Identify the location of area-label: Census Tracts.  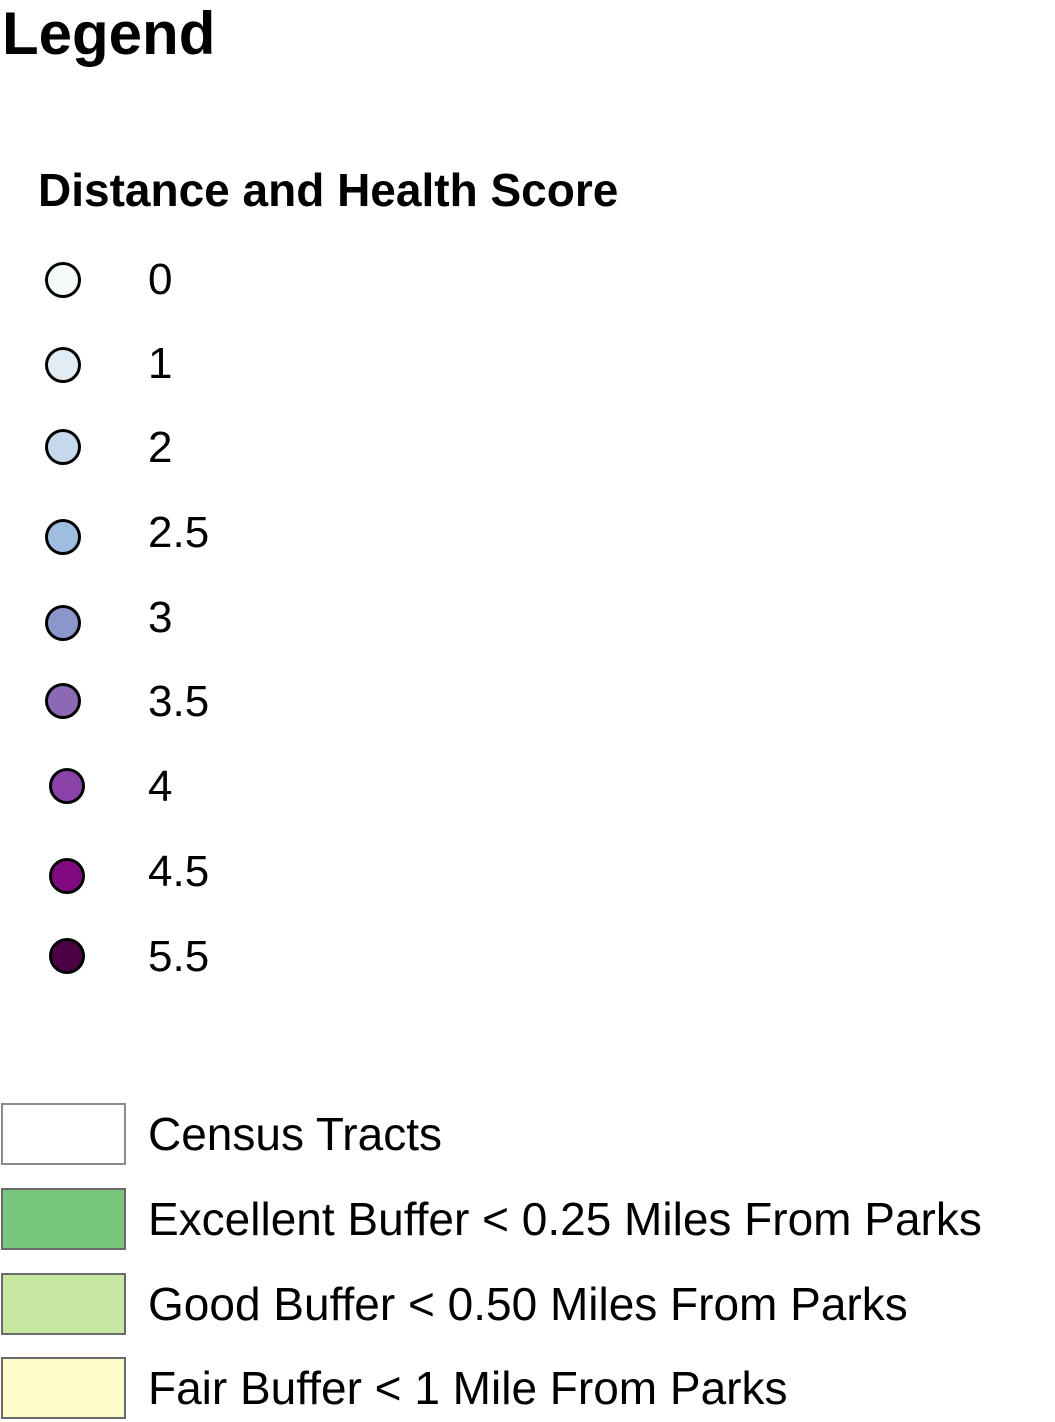
(295, 1134).